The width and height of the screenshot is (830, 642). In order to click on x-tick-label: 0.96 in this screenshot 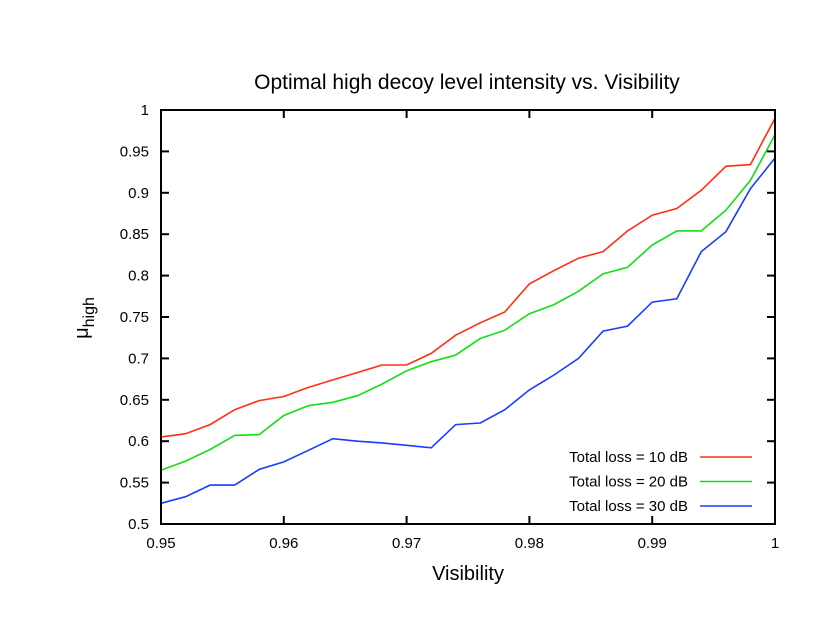, I will do `click(283, 543)`.